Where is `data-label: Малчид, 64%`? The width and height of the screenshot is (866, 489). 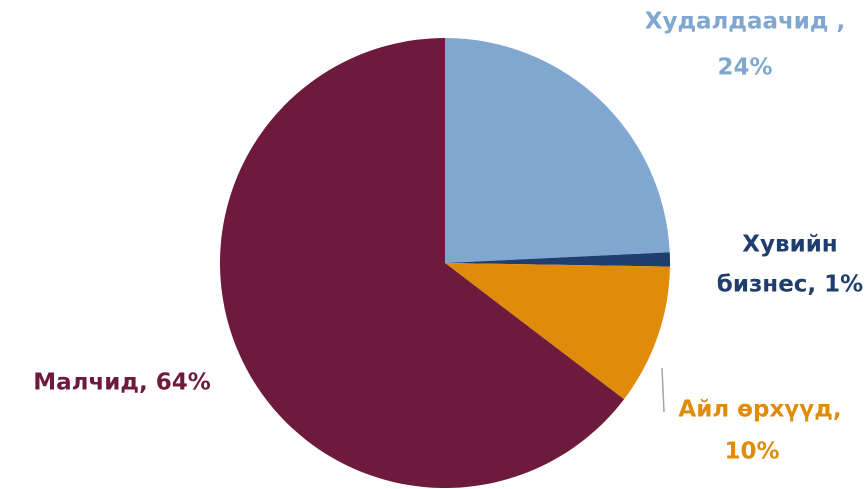 data-label: Малчид, 64% is located at coordinates (122, 383).